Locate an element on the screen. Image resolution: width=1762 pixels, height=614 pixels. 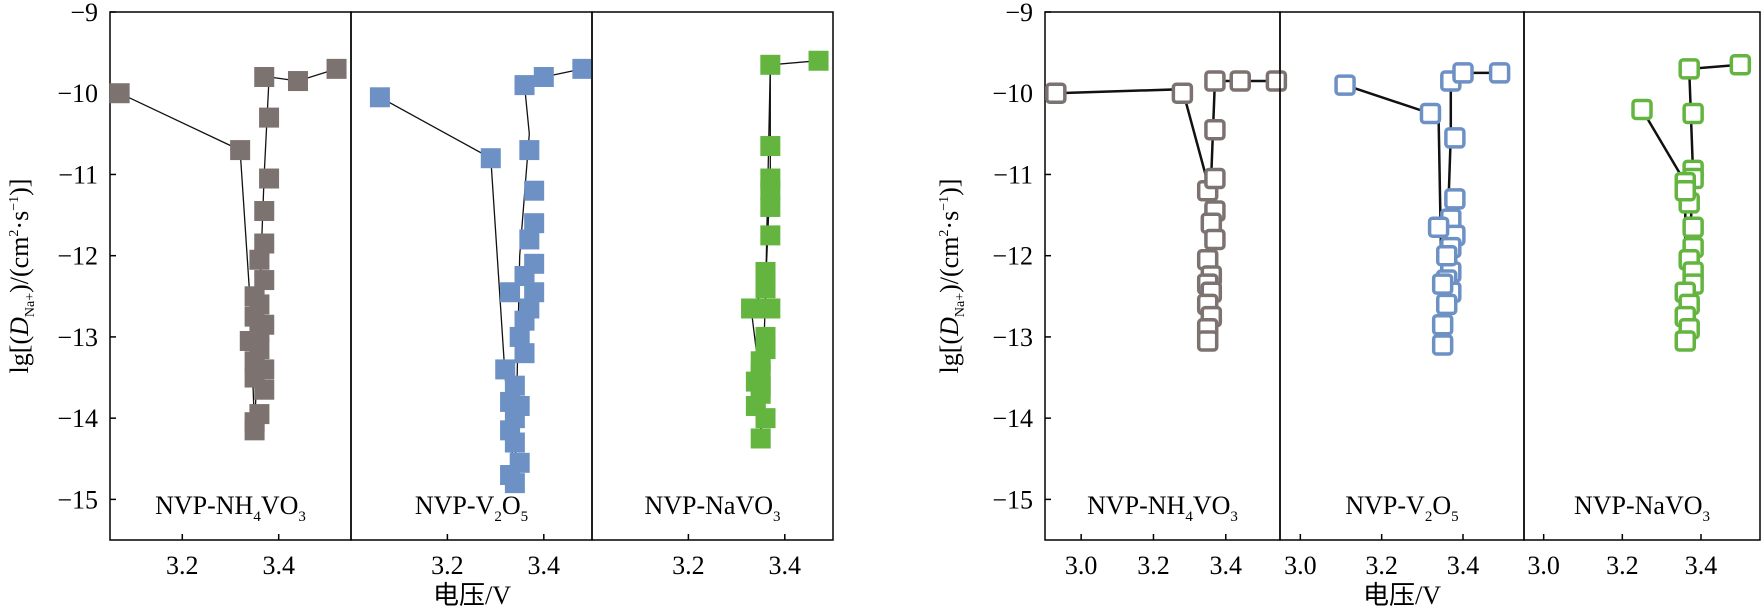
panel-NVP-NaVO3: 3.0 3.2 3.4 NVP-NaVO3 is located at coordinates (1642, 295).